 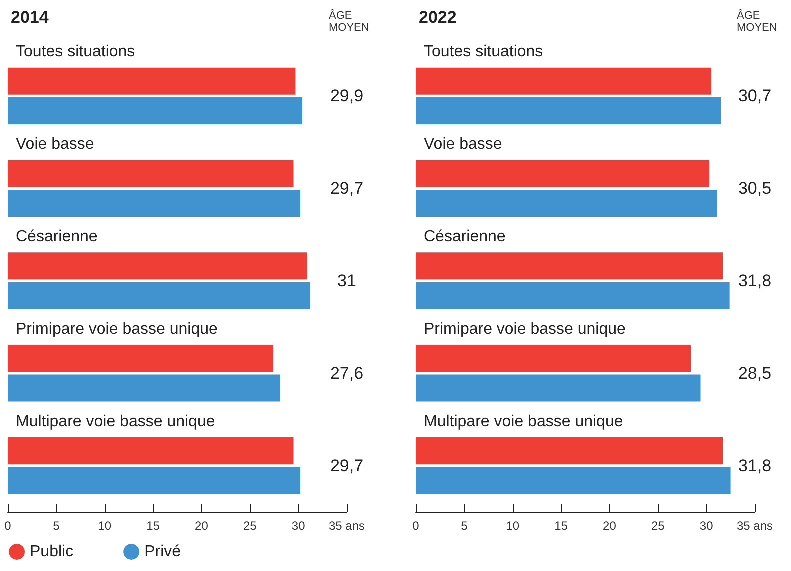 I want to click on annotation: 29,9, so click(x=347, y=96).